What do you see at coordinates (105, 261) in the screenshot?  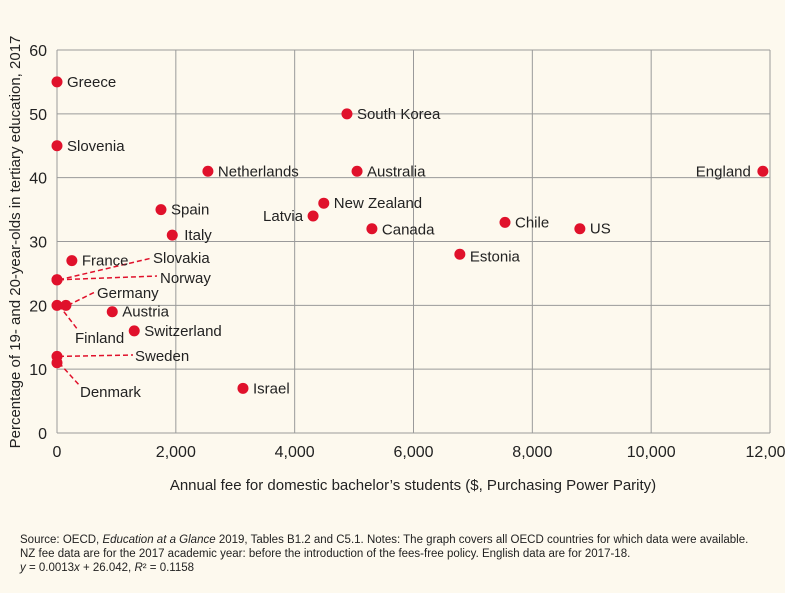 I see `point-label: France` at bounding box center [105, 261].